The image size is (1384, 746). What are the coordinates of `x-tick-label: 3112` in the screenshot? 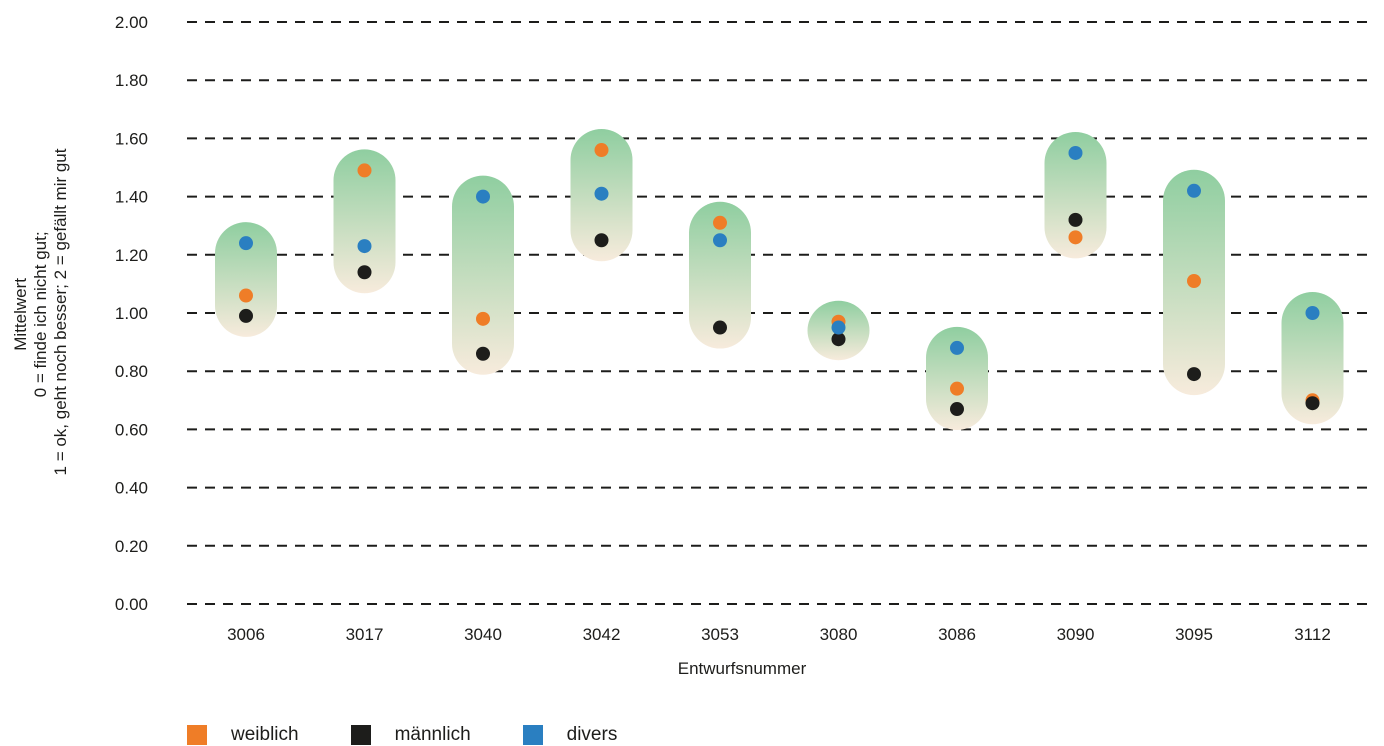 It's located at (1312, 634).